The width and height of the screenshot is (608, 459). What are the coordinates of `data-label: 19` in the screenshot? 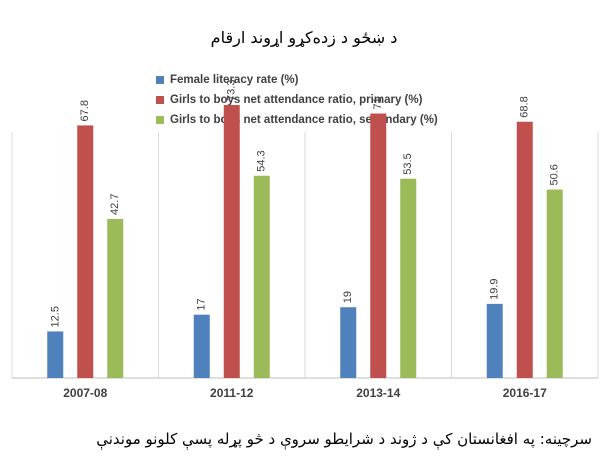 It's located at (348, 297).